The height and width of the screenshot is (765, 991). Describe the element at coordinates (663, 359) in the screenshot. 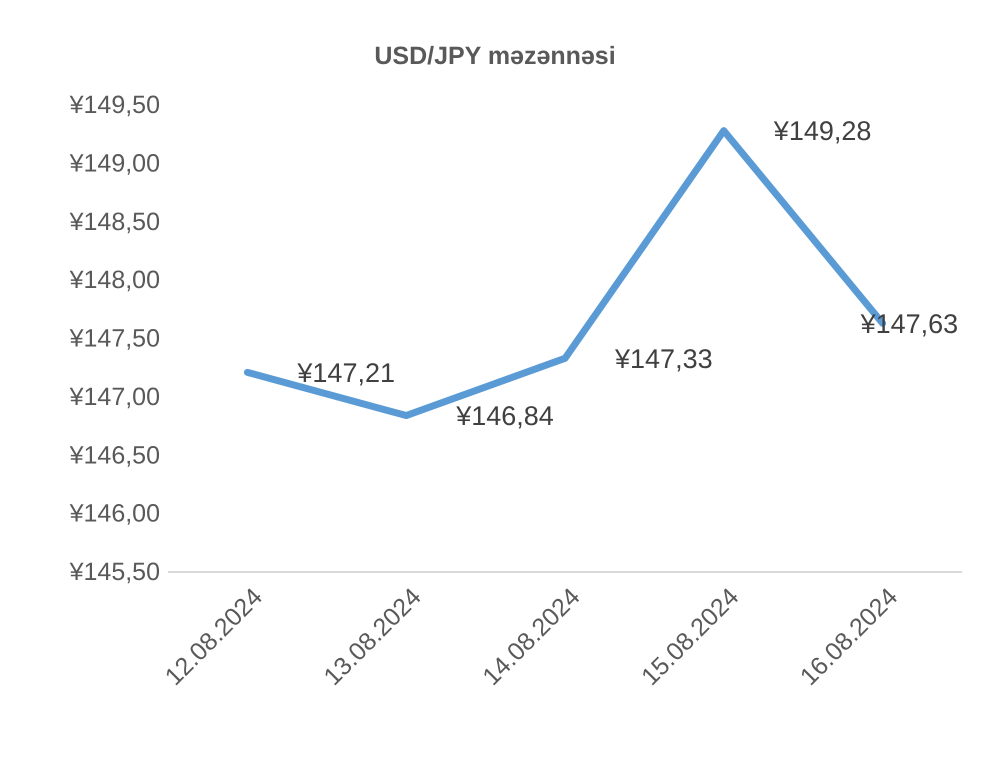

I see `data-label: ¥147,33` at that location.